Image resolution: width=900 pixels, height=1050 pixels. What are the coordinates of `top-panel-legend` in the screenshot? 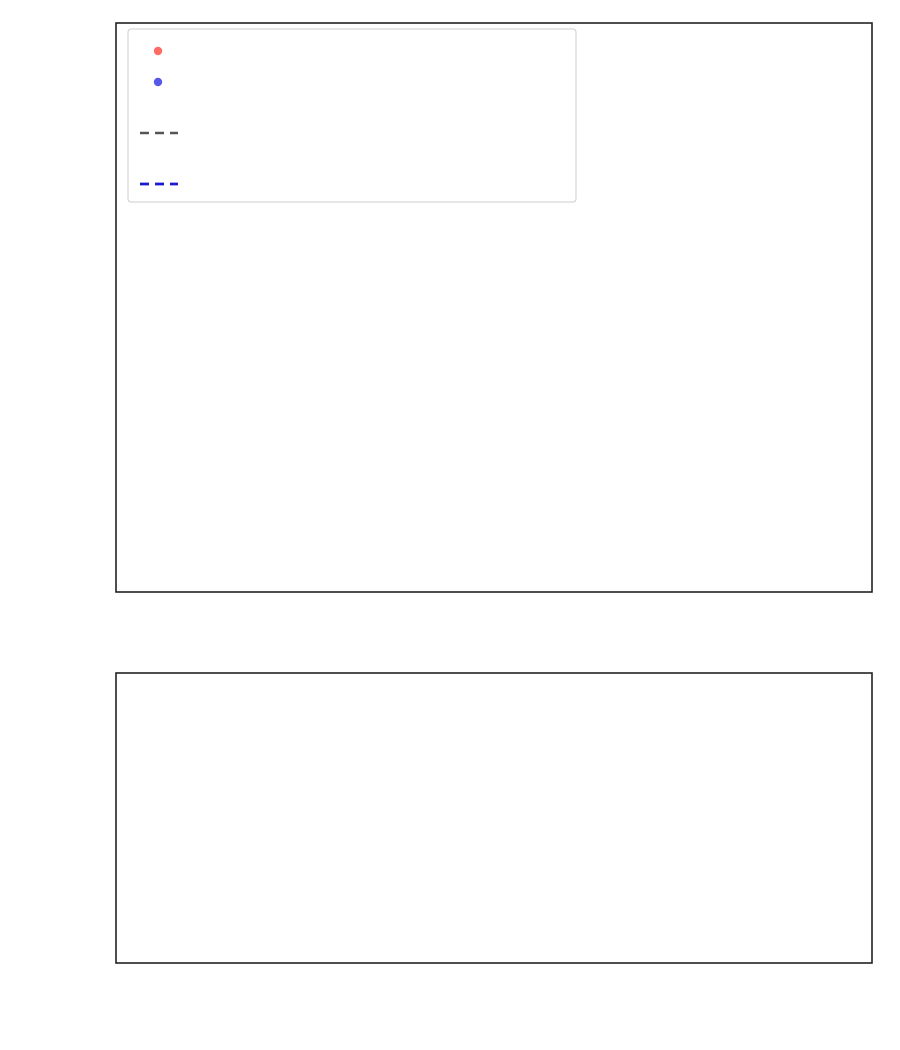 It's located at (352, 115).